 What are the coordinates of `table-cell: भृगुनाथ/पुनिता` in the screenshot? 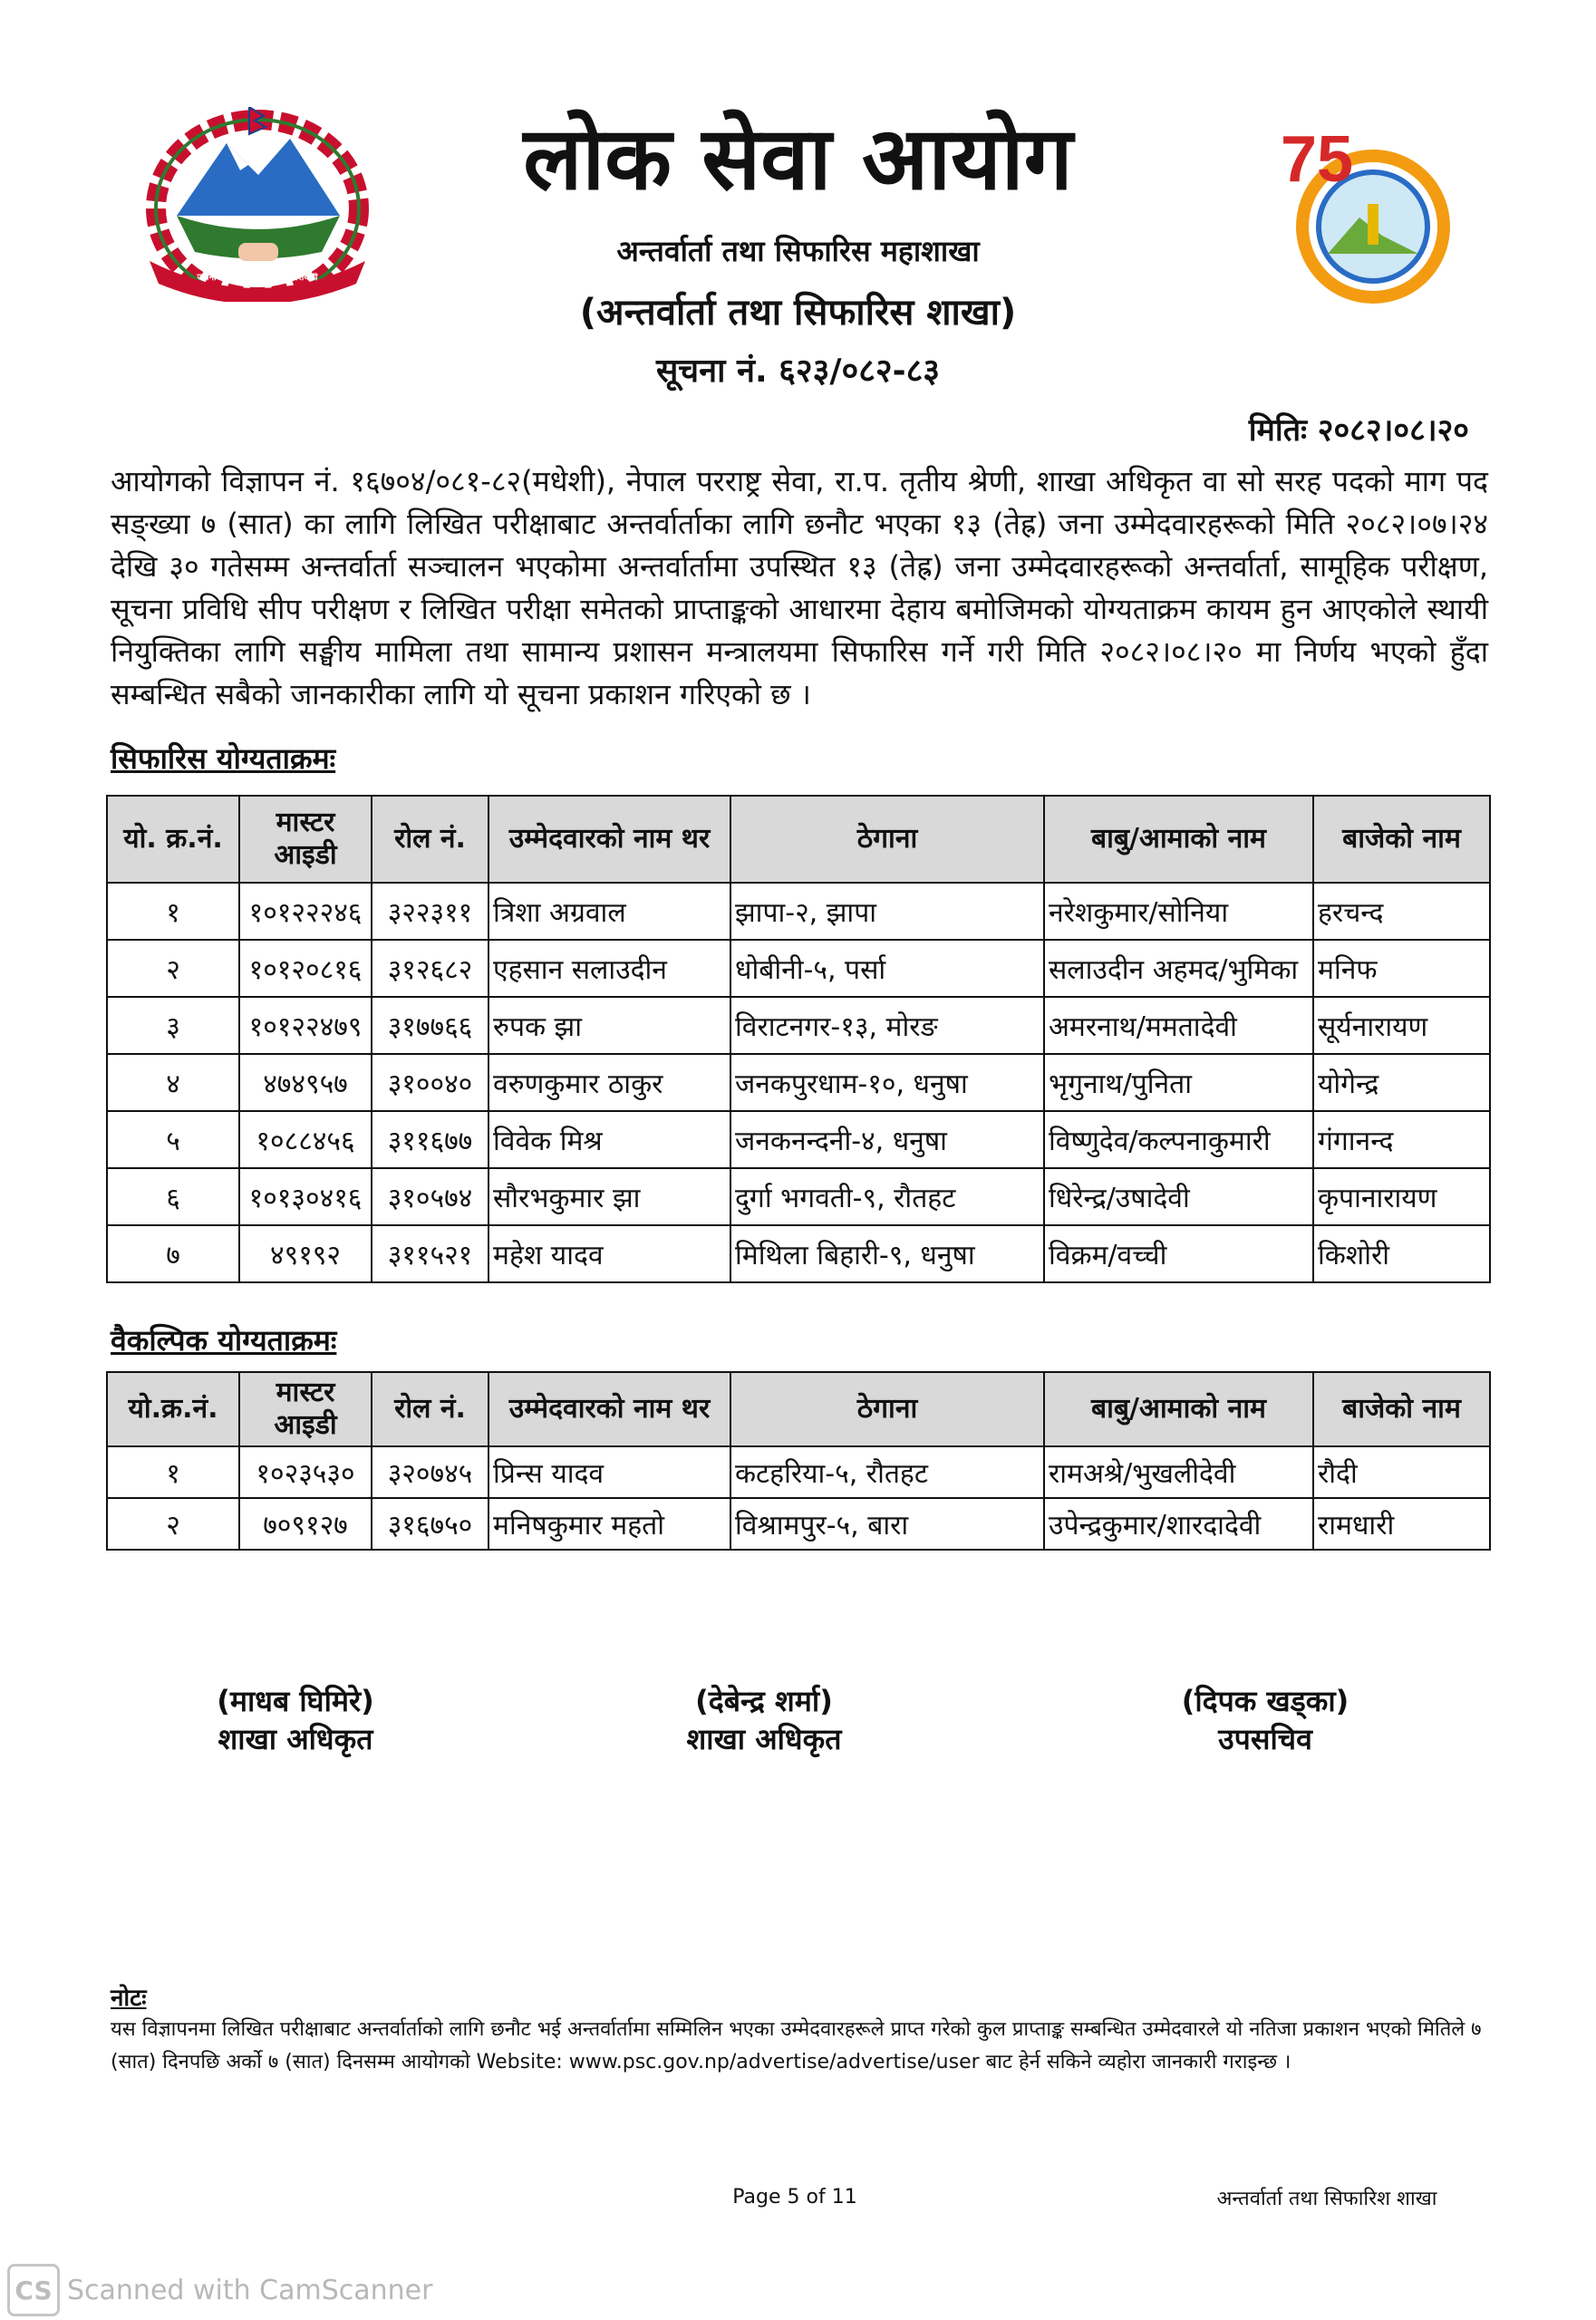 It's located at (1178, 1082).